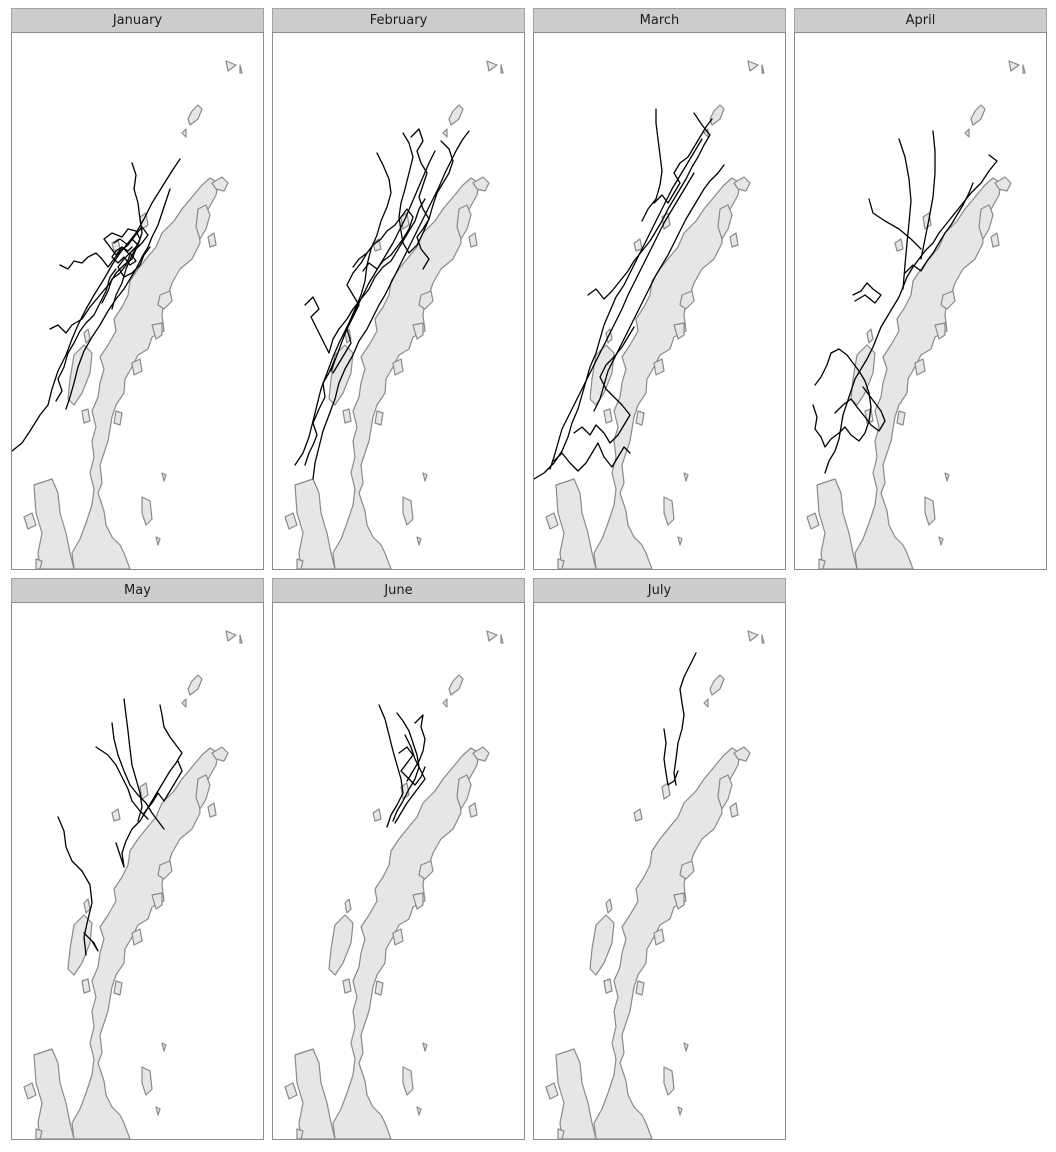 The width and height of the screenshot is (1056, 1152). What do you see at coordinates (398, 590) in the screenshot?
I see `facet-strip-label: June` at bounding box center [398, 590].